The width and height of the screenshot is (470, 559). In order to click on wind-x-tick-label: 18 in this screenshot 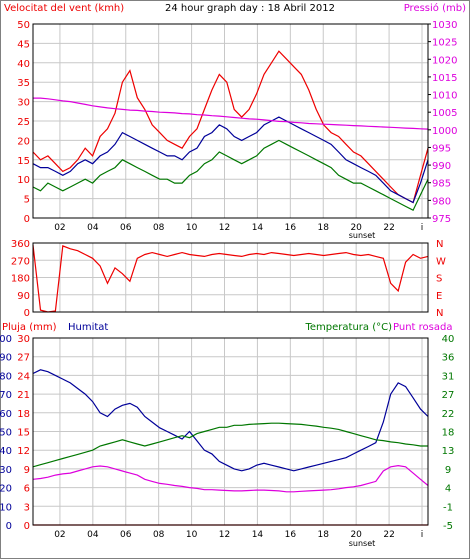, I will do `click(324, 228)`.